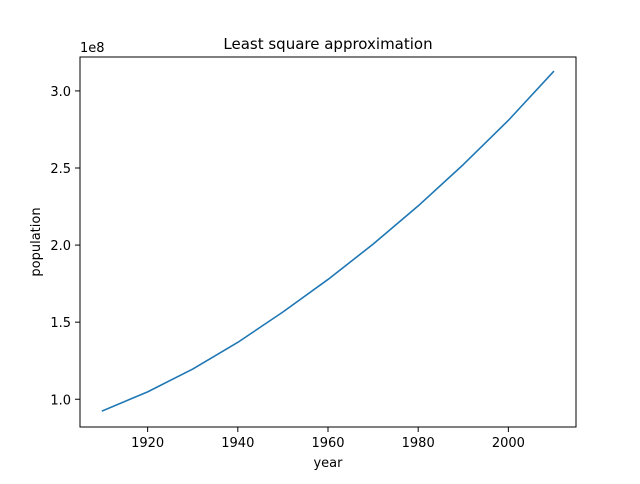 This screenshot has width=640, height=484. What do you see at coordinates (328, 463) in the screenshot?
I see `x-axis-label: year` at bounding box center [328, 463].